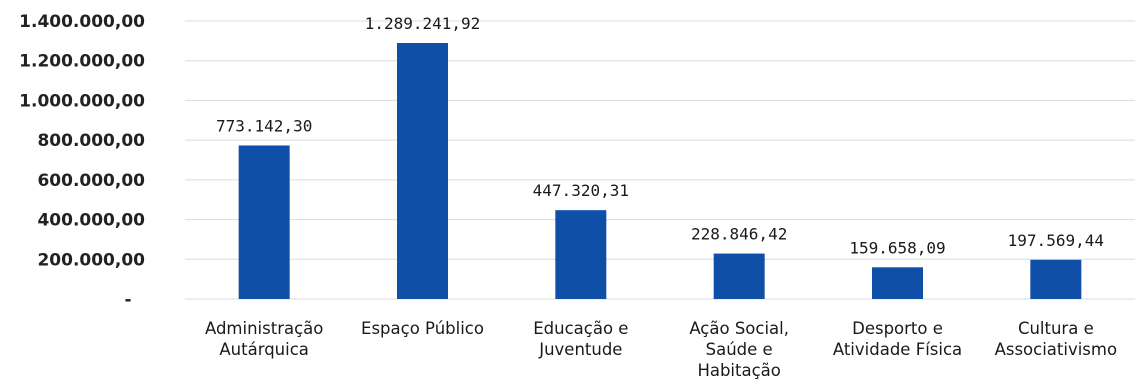 This screenshot has height=392, width=1144. I want to click on data-label: 773.142,30, so click(264, 125).